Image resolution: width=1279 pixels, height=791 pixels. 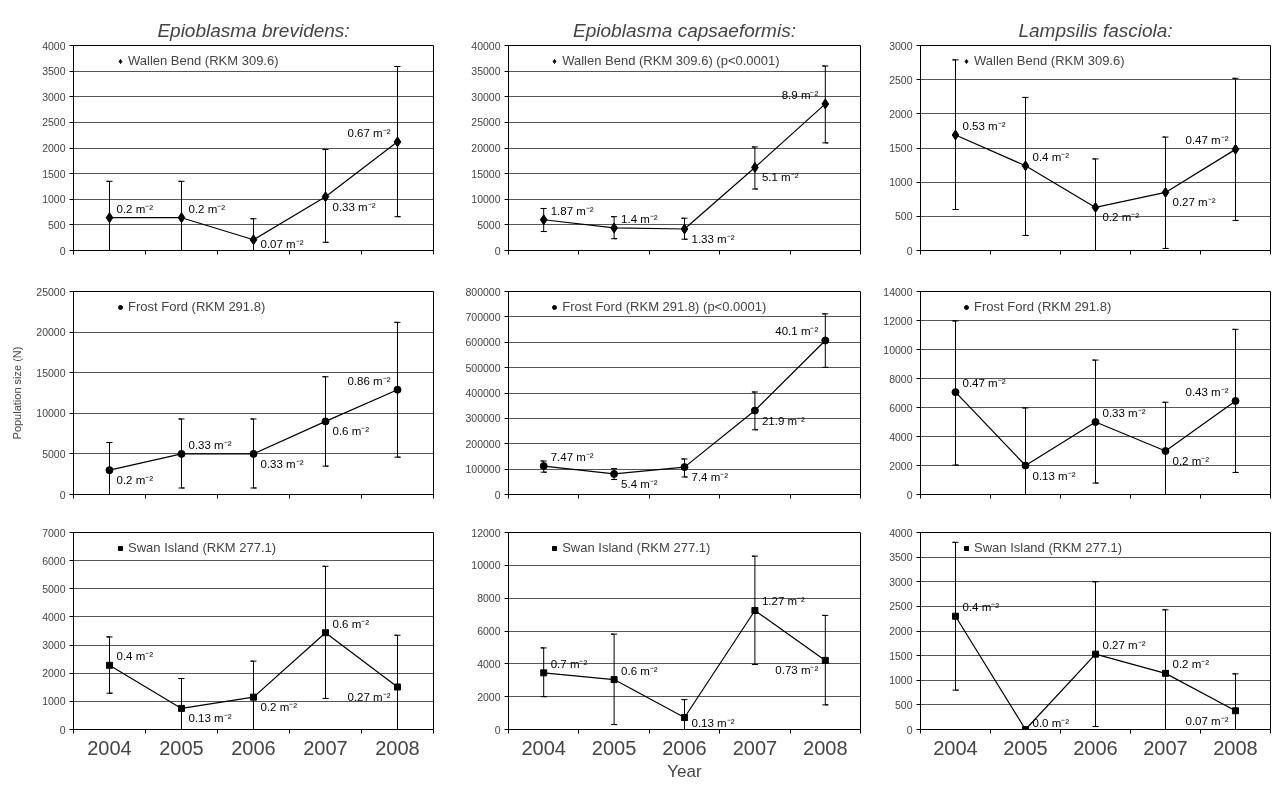 I want to click on annotation: 0.43 m⁻², so click(x=1207, y=391).